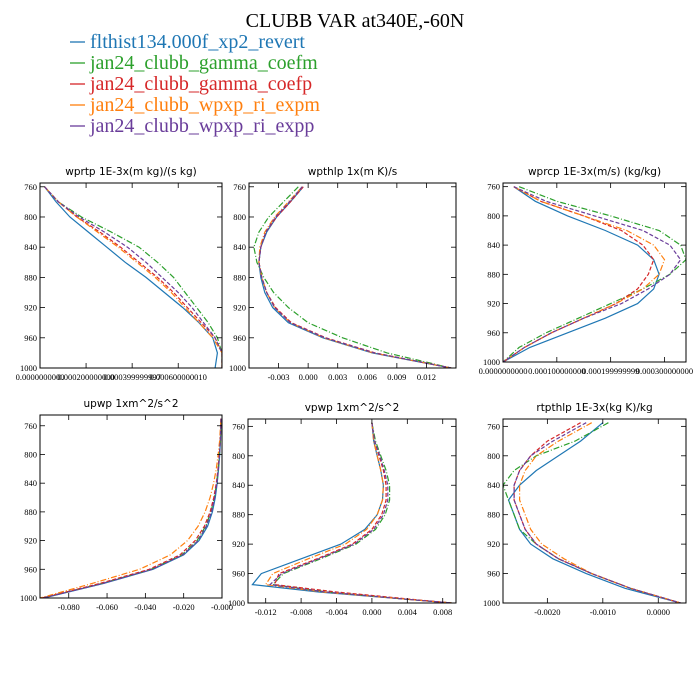 The image size is (700, 700). I want to click on legend-label: jan24_clubb_gamma_coefm, so click(203, 63).